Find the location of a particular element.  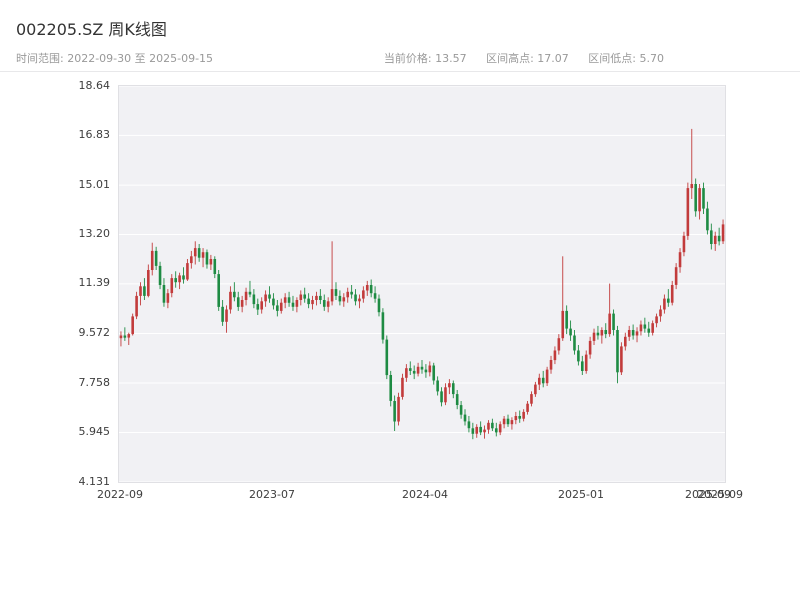

y-tick-label: 5.945 is located at coordinates (94, 431).